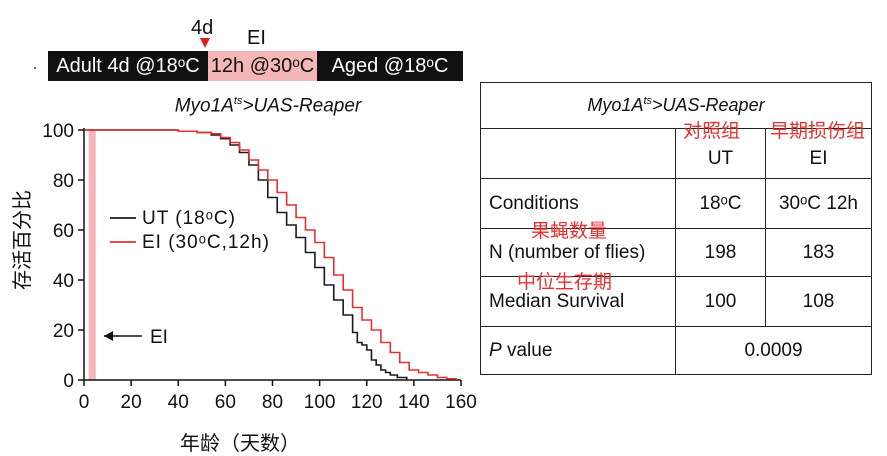 The height and width of the screenshot is (456, 887). I want to click on legend-label-ei: EI (30ᵒC,12h), so click(206, 242).